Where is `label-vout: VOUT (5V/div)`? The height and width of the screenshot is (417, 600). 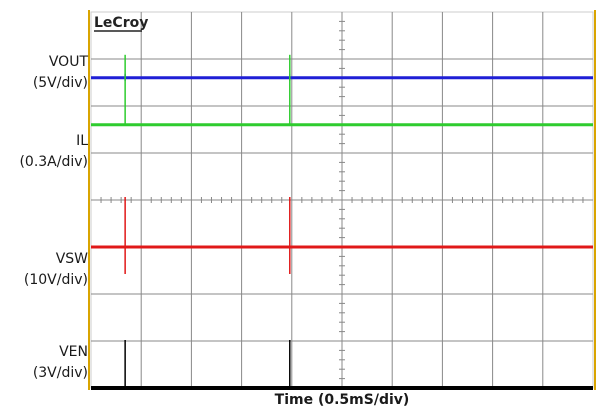
label-vout: VOUT (5V/div) is located at coordinates (60, 73).